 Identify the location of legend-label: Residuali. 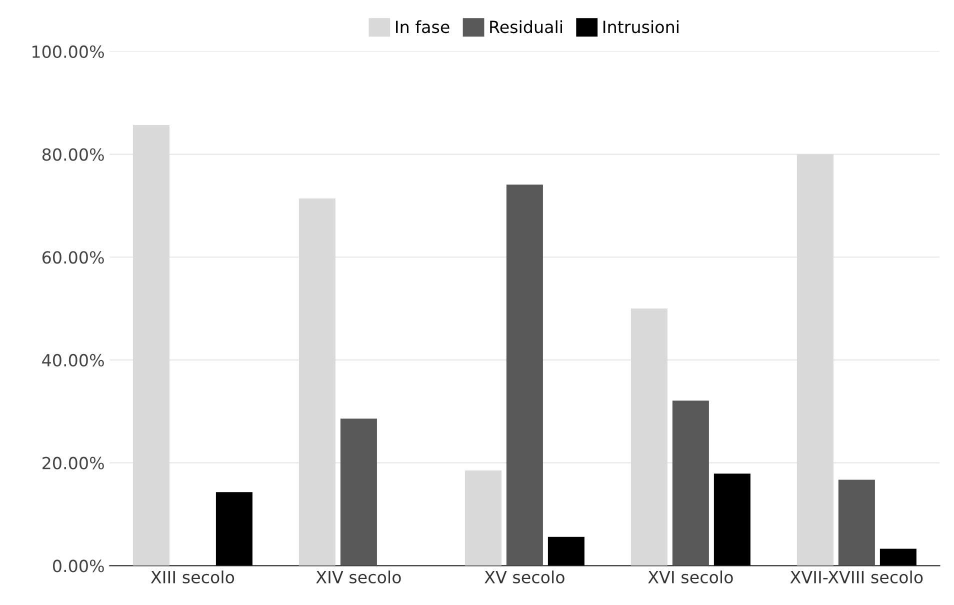
(526, 27).